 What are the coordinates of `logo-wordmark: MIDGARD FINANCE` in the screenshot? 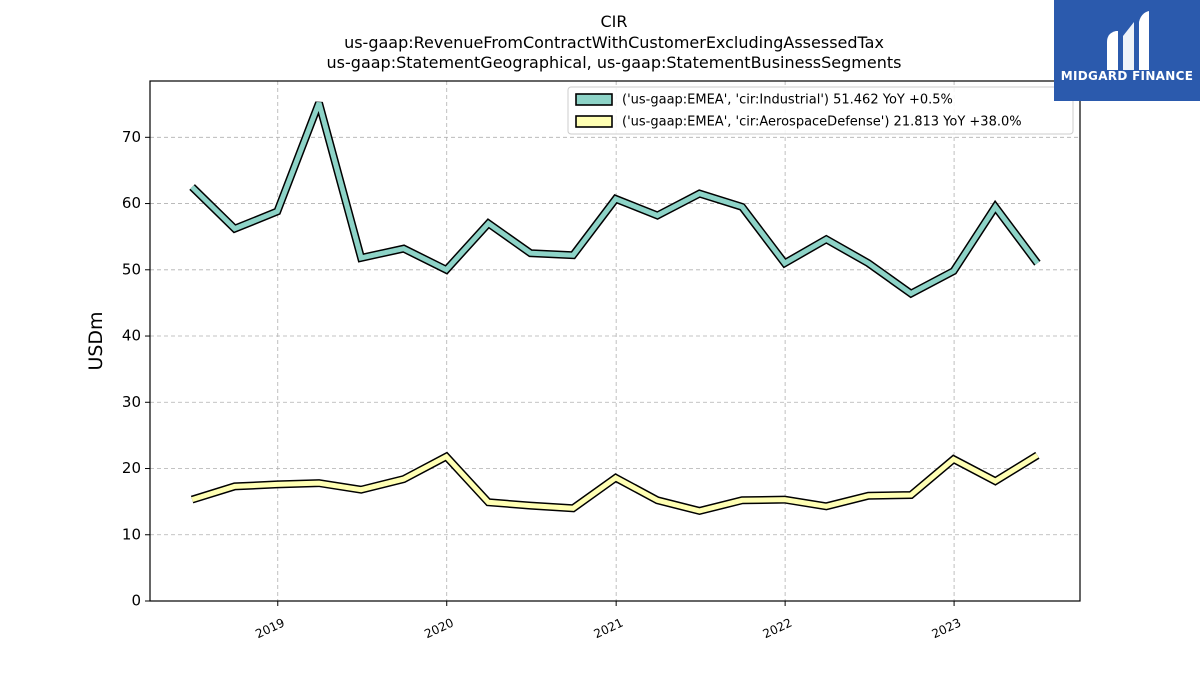 It's located at (1127, 76).